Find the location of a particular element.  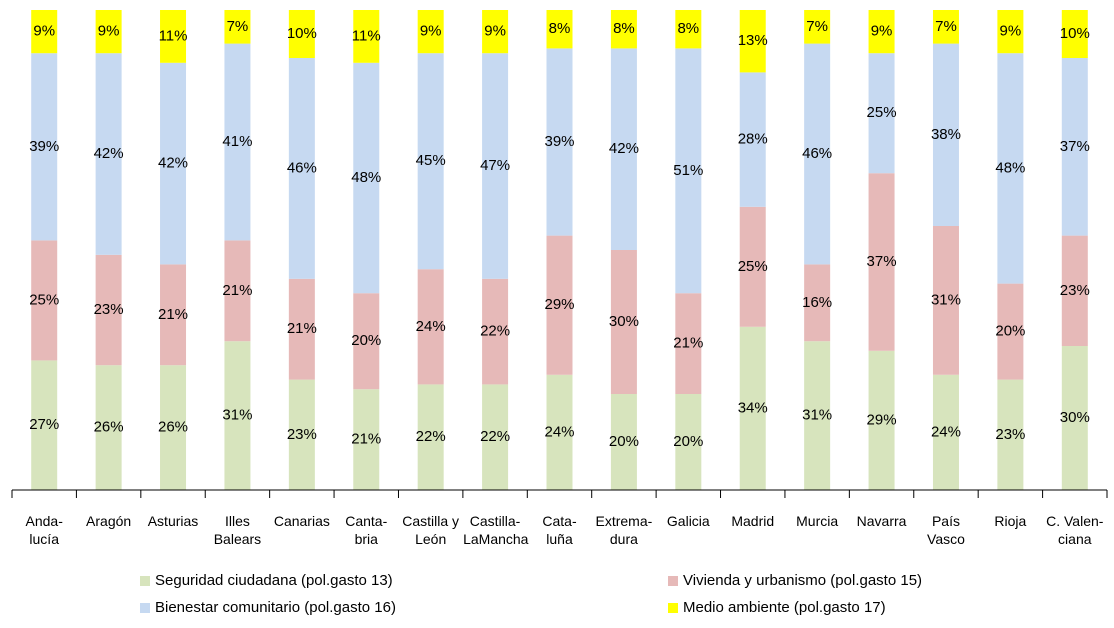

x-tick-label: Extrema- dura is located at coordinates (624, 530).